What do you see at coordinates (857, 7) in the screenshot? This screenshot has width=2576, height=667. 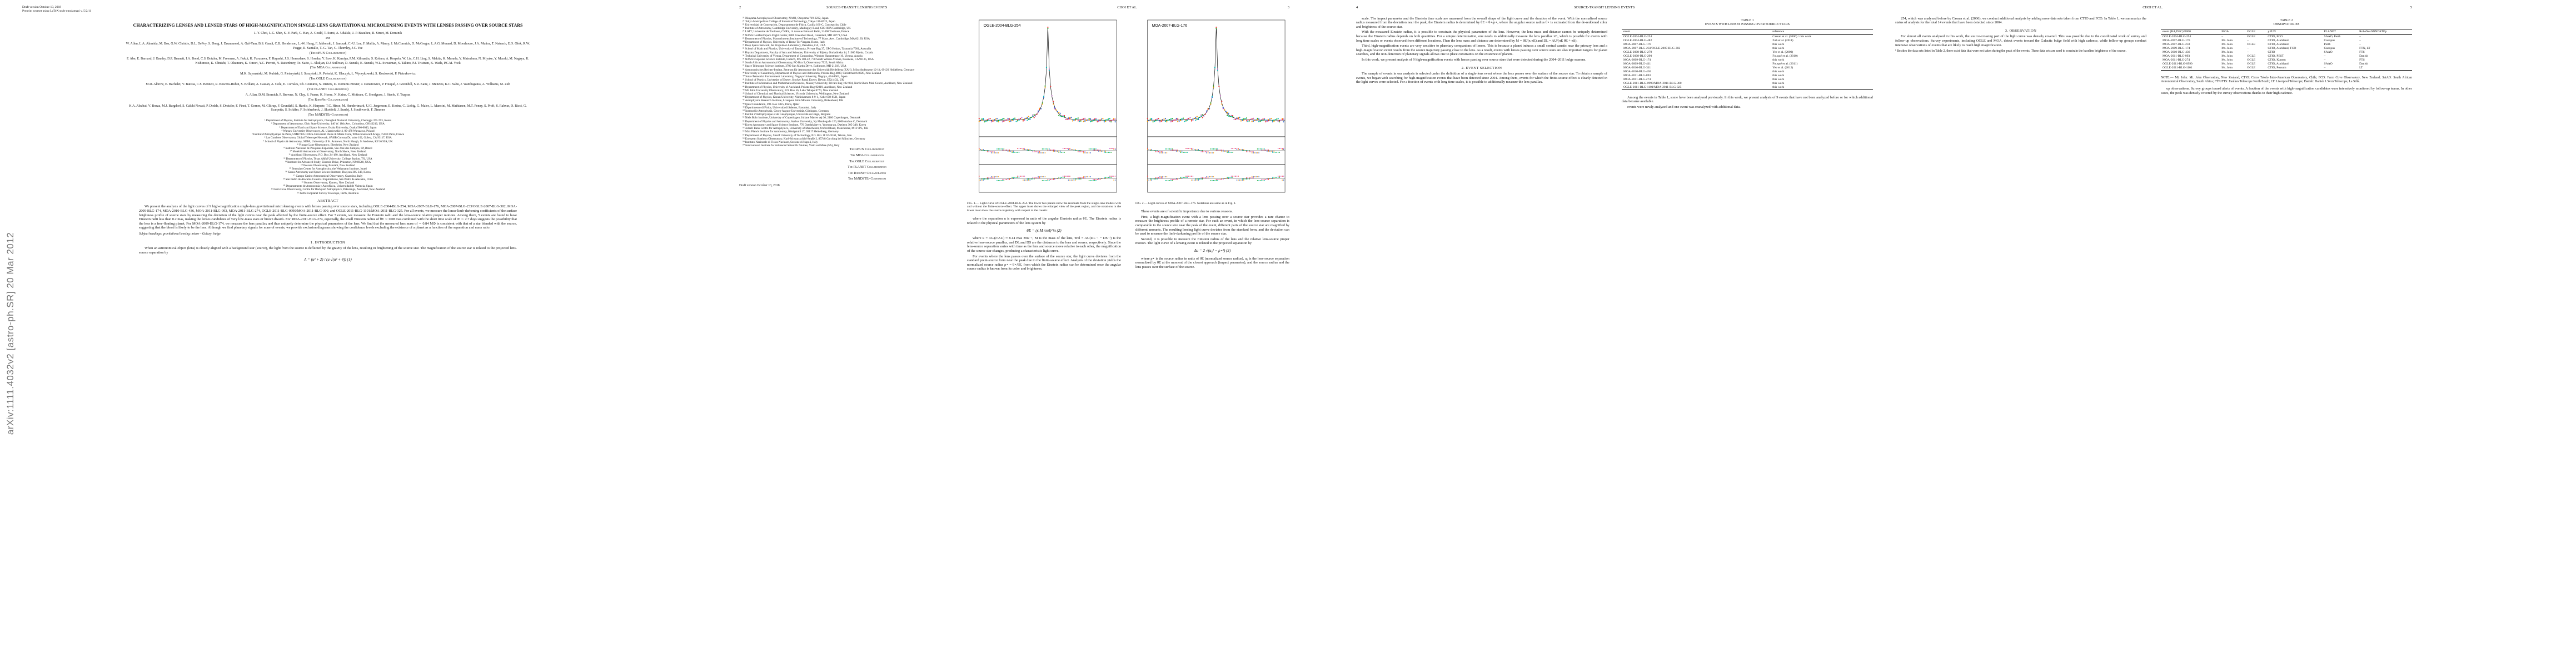 I see `header-text: SOURCE-TRANSIT LENSING EVENTS` at bounding box center [857, 7].